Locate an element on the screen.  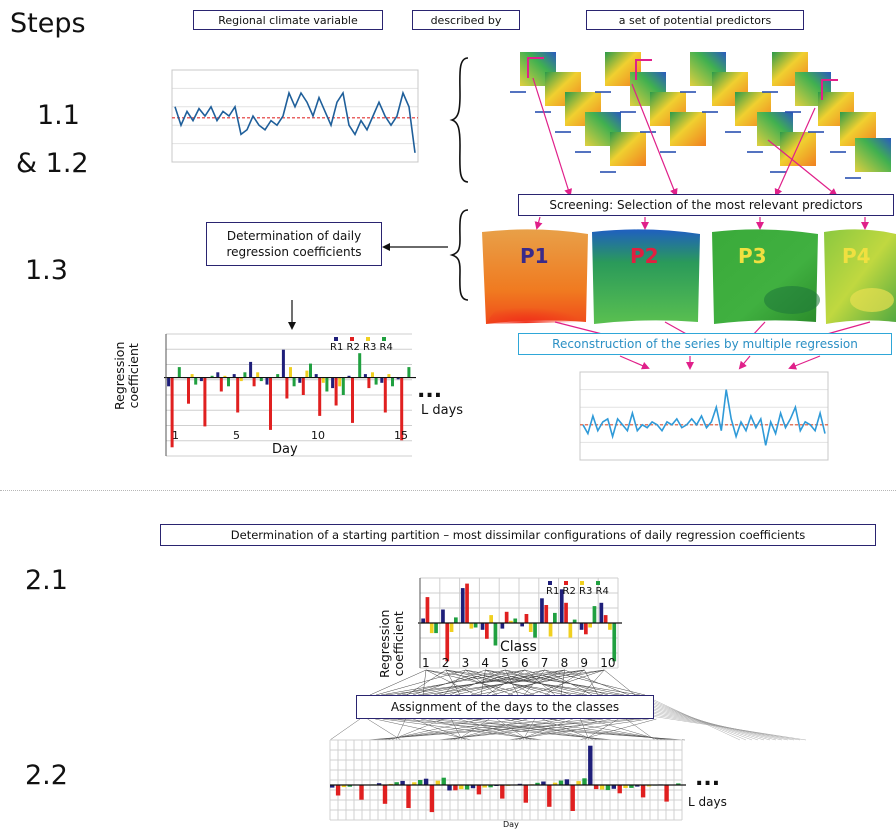
p1-label: P1 is located at coordinates (534, 256).